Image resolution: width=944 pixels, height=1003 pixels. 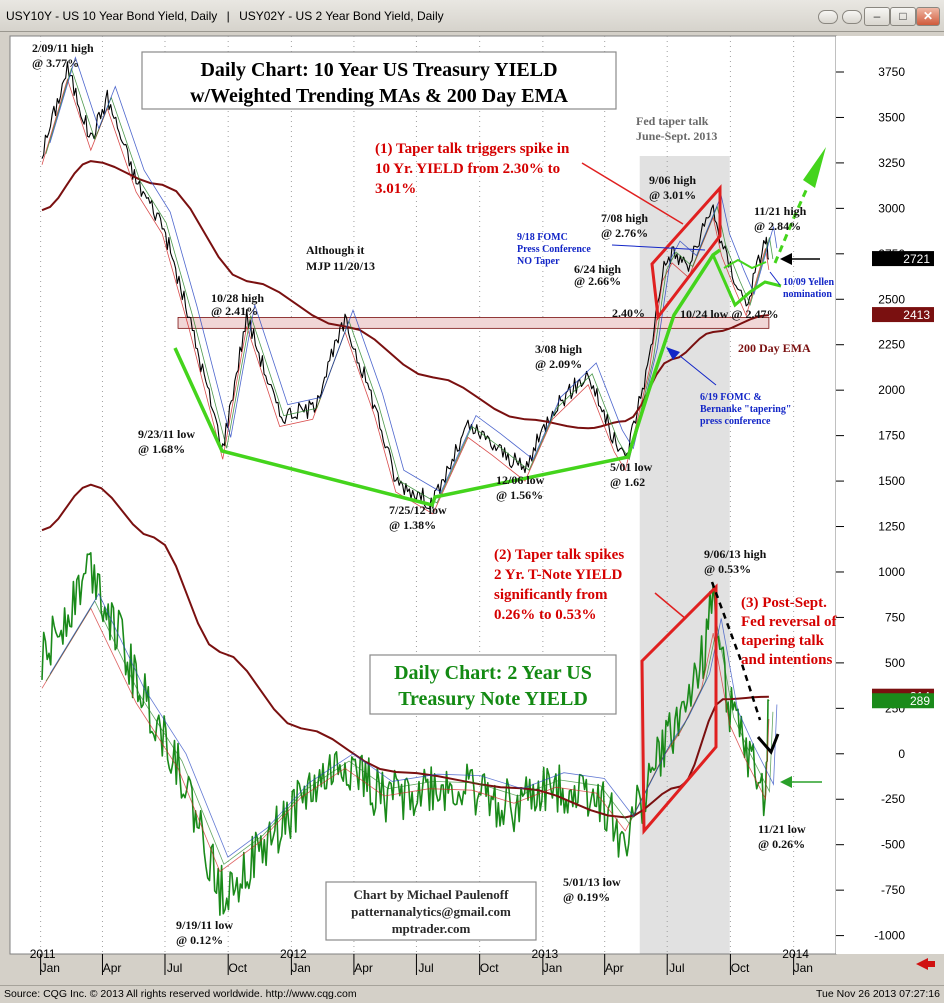 What do you see at coordinates (891, 436) in the screenshot?
I see `y-tick-label: 1750` at bounding box center [891, 436].